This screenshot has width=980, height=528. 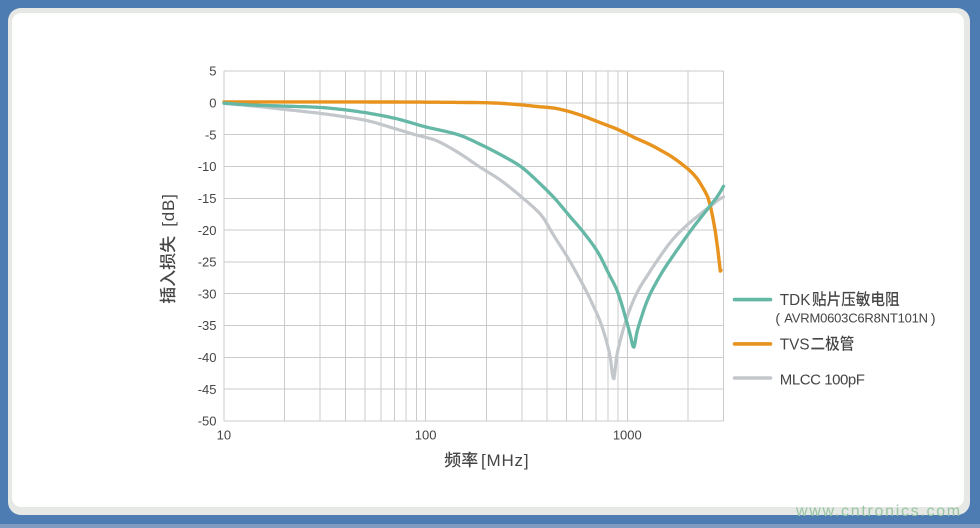 I want to click on svg-text: TDK, so click(x=795, y=300).